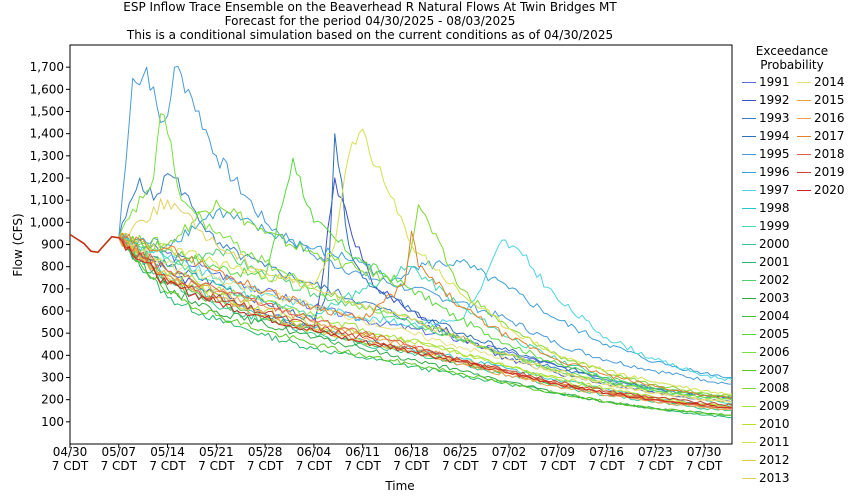 Image resolution: width=850 pixels, height=500 pixels. I want to click on legend-label: 2019, so click(829, 172).